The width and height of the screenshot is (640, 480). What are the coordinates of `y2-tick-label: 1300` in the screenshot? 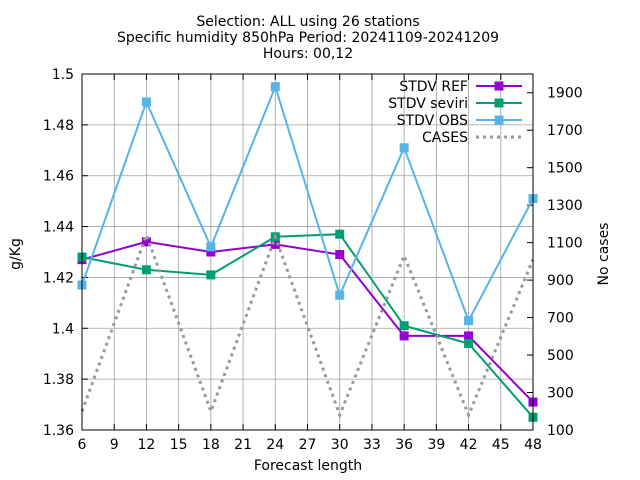 It's located at (565, 206).